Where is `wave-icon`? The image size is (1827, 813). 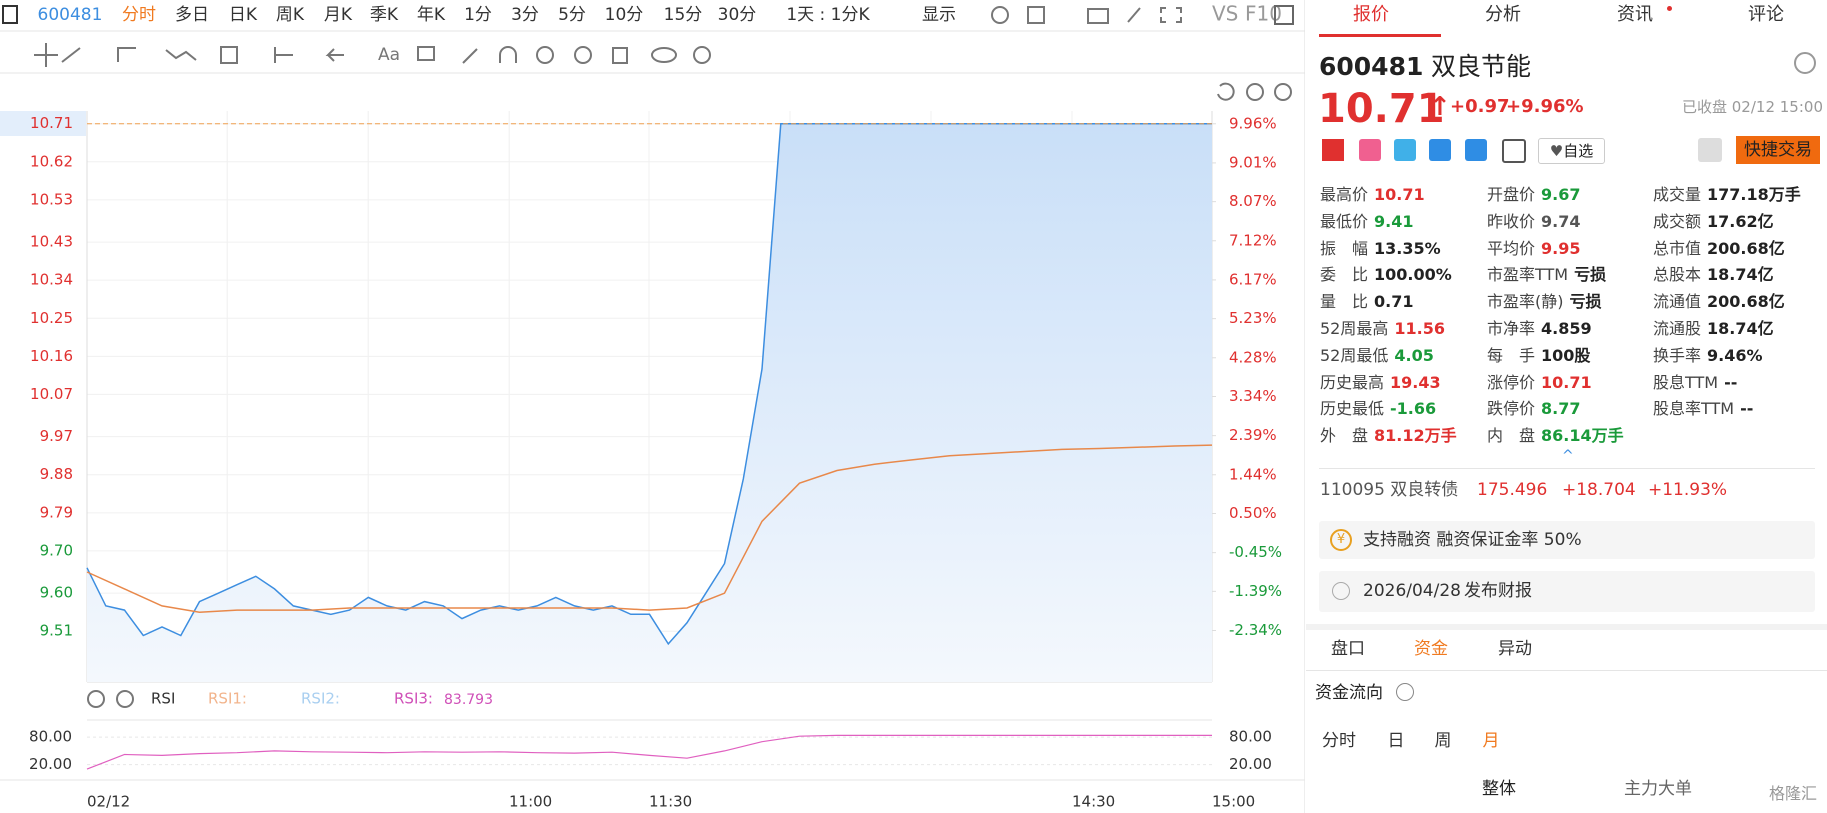 wave-icon is located at coordinates (181, 55).